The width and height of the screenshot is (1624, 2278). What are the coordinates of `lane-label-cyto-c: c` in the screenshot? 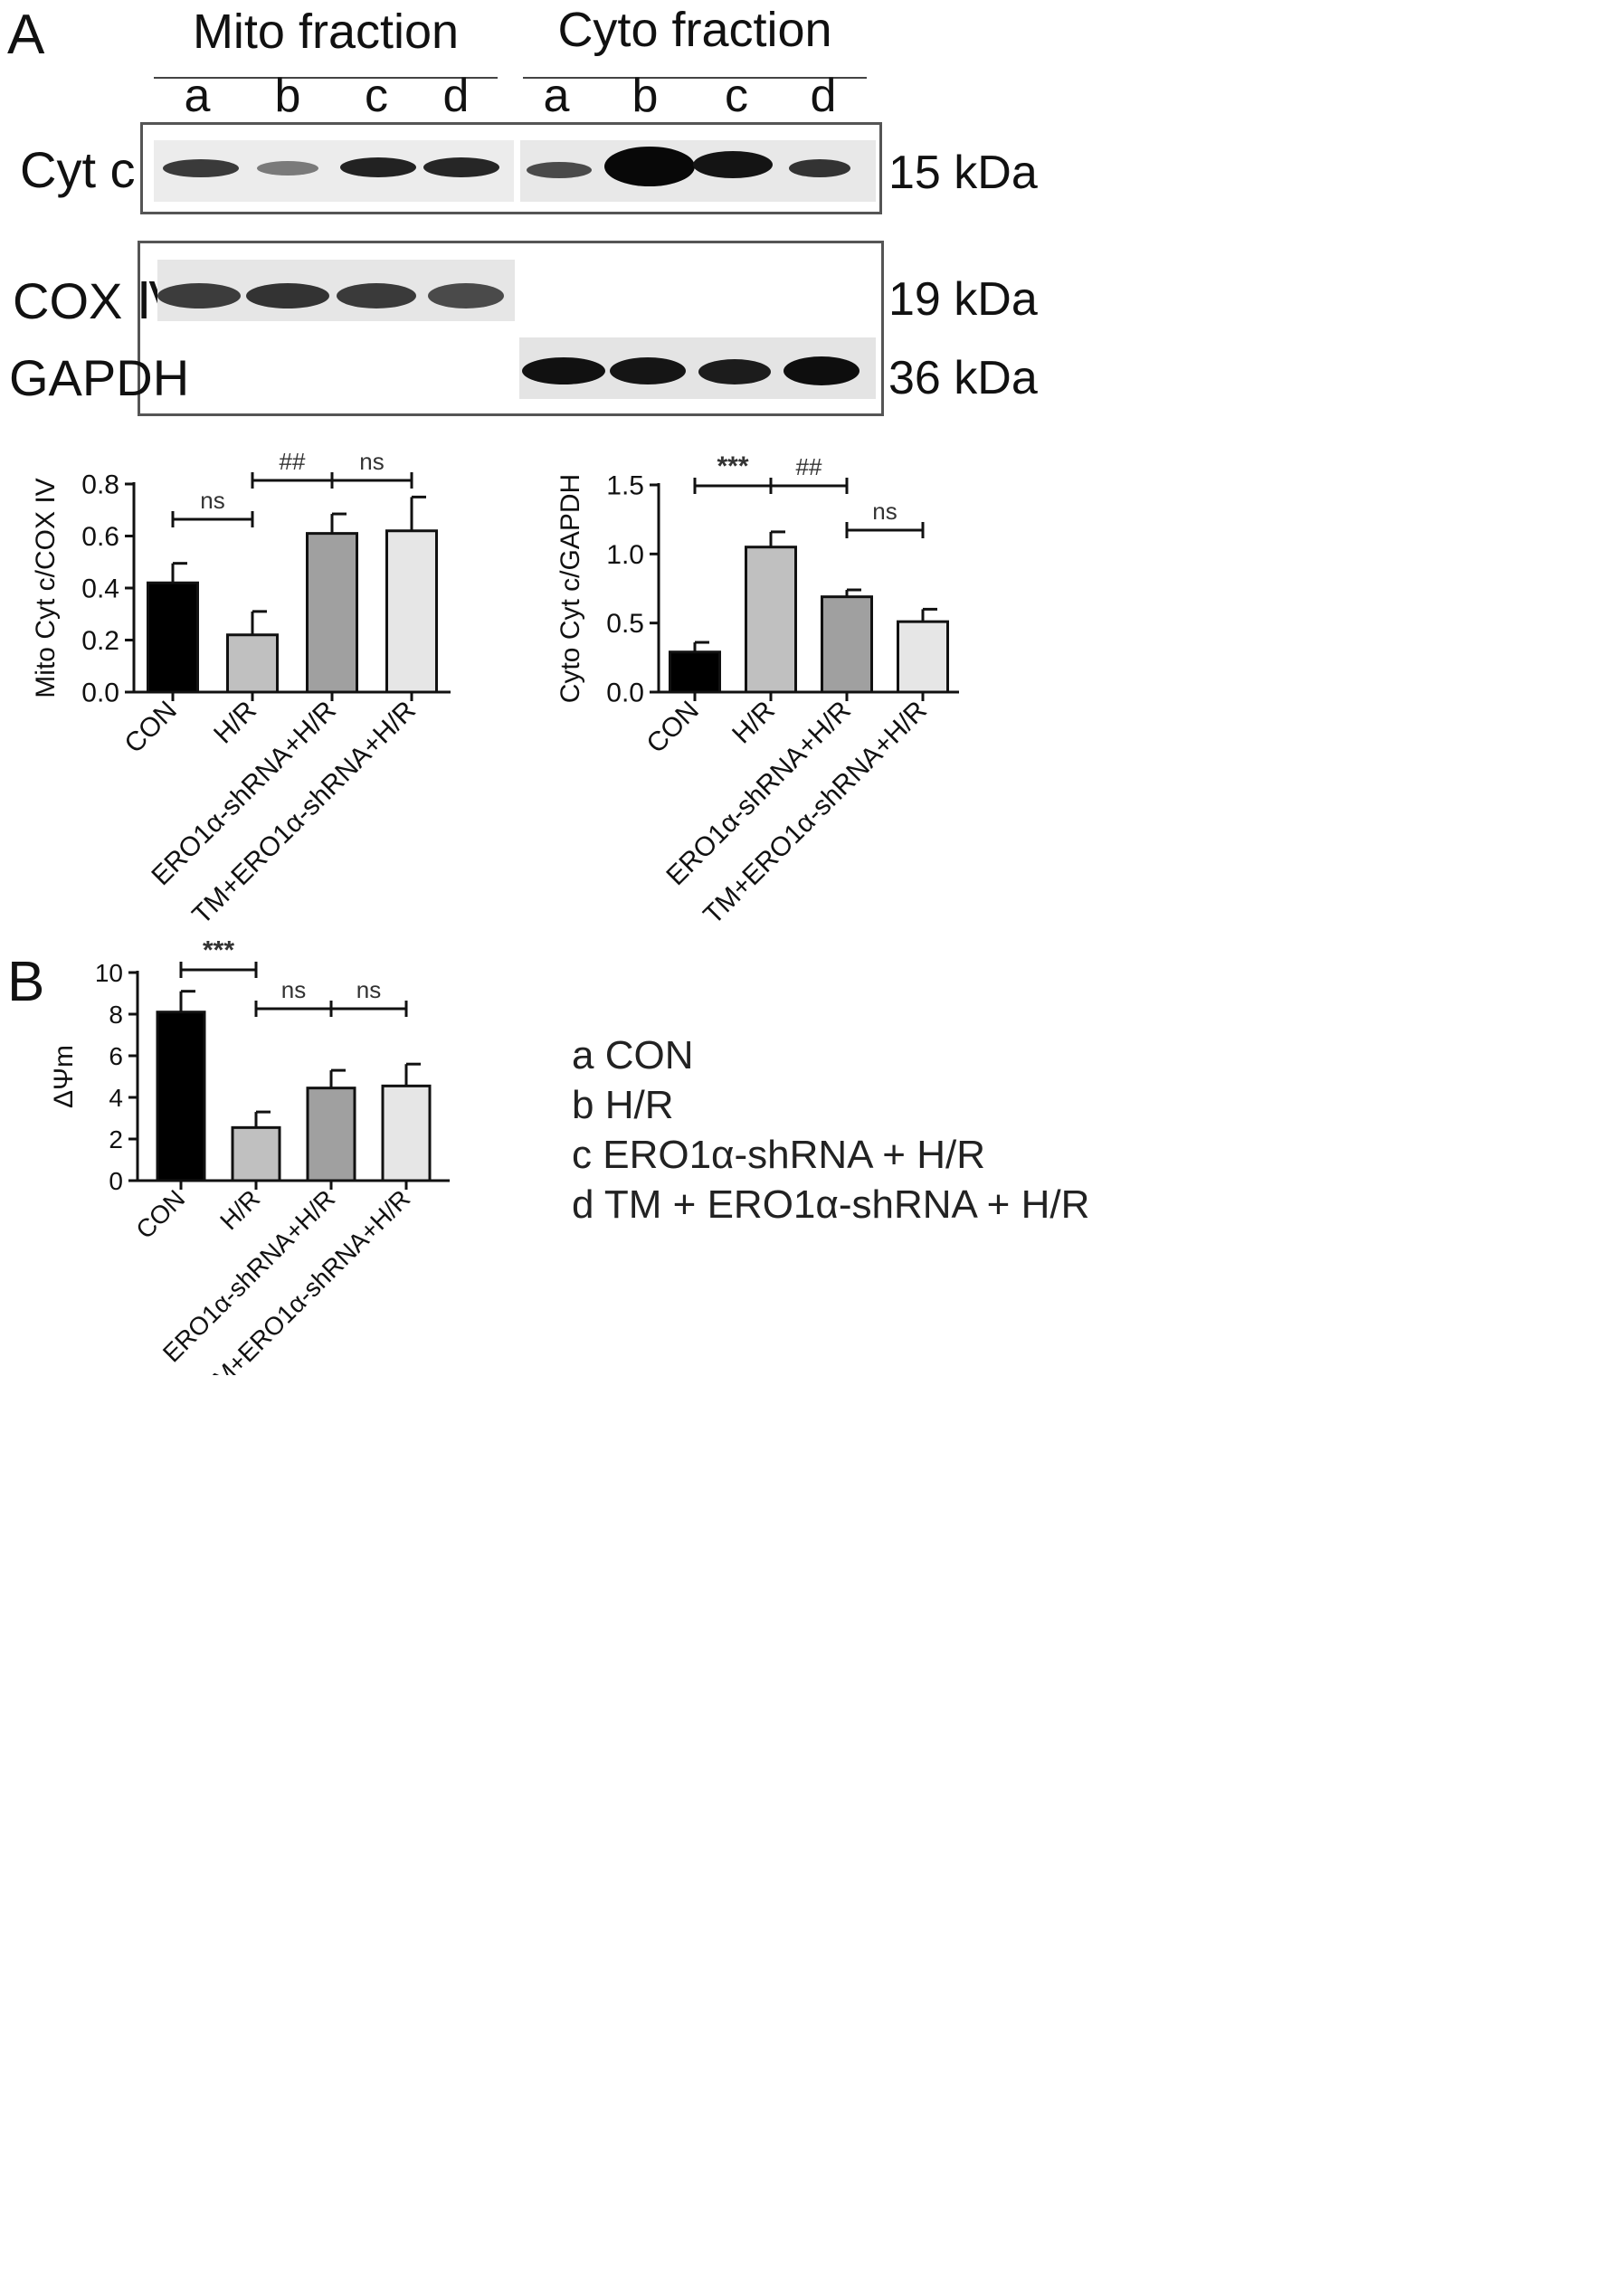 It's located at (736, 96).